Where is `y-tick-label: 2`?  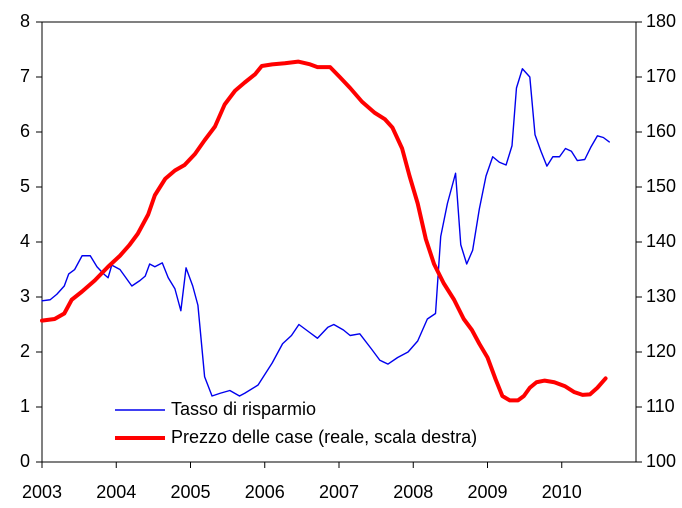 y-tick-label: 2 is located at coordinates (25, 351).